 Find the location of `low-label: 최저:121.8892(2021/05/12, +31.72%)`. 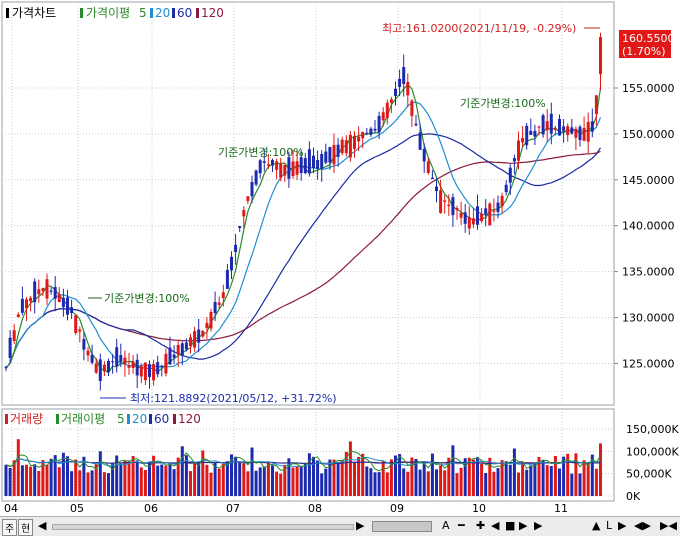

low-label: 최저:121.8892(2021/05/12, +31.72%) is located at coordinates (233, 398).